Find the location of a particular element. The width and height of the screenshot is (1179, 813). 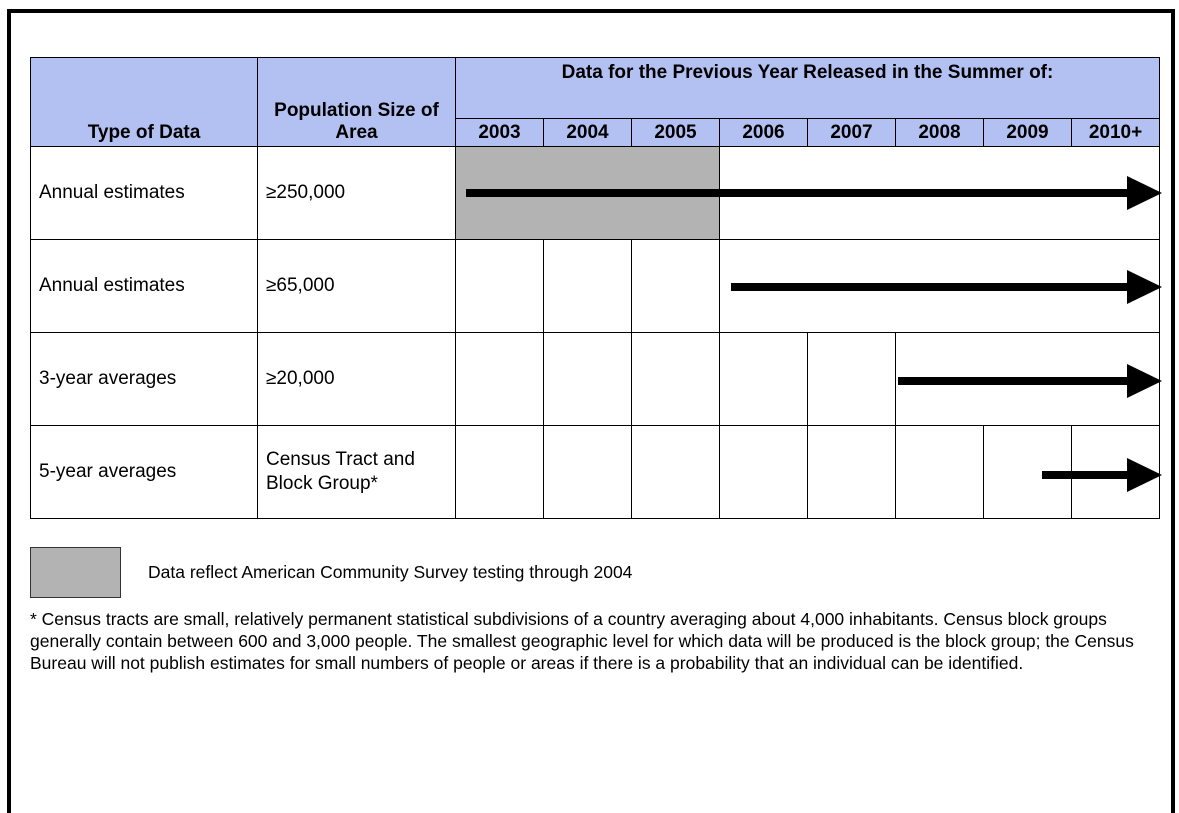

body-row: 3-year averages ≥20,000 is located at coordinates (595, 379).